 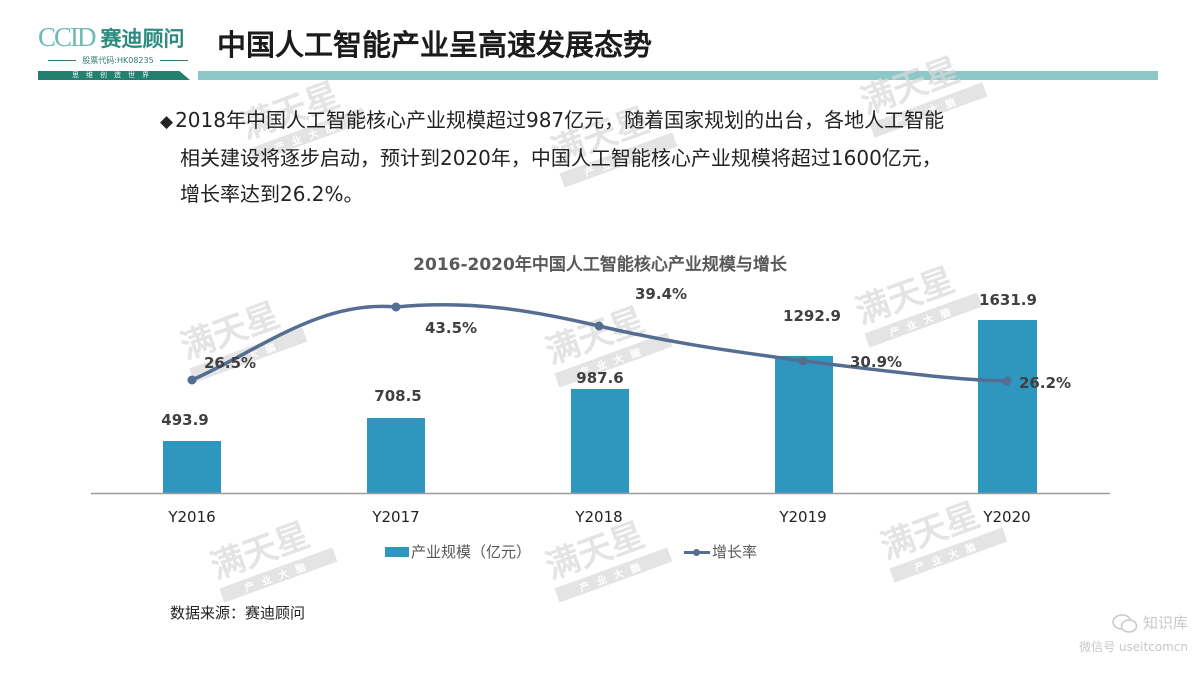 I want to click on rate-value-label: 30.9%, so click(x=876, y=362).